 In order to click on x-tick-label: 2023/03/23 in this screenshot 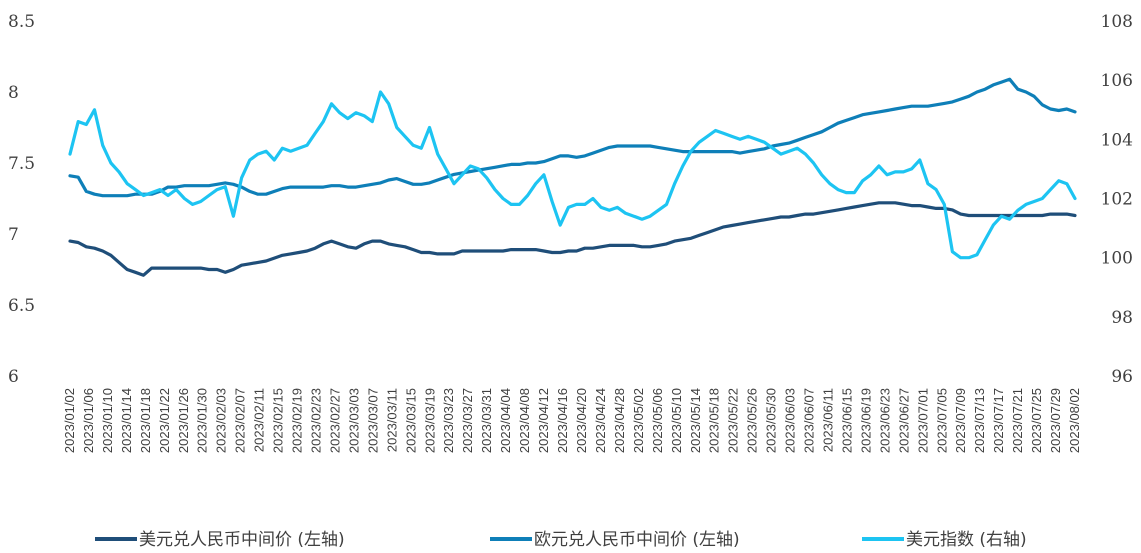, I will do `click(448, 420)`.